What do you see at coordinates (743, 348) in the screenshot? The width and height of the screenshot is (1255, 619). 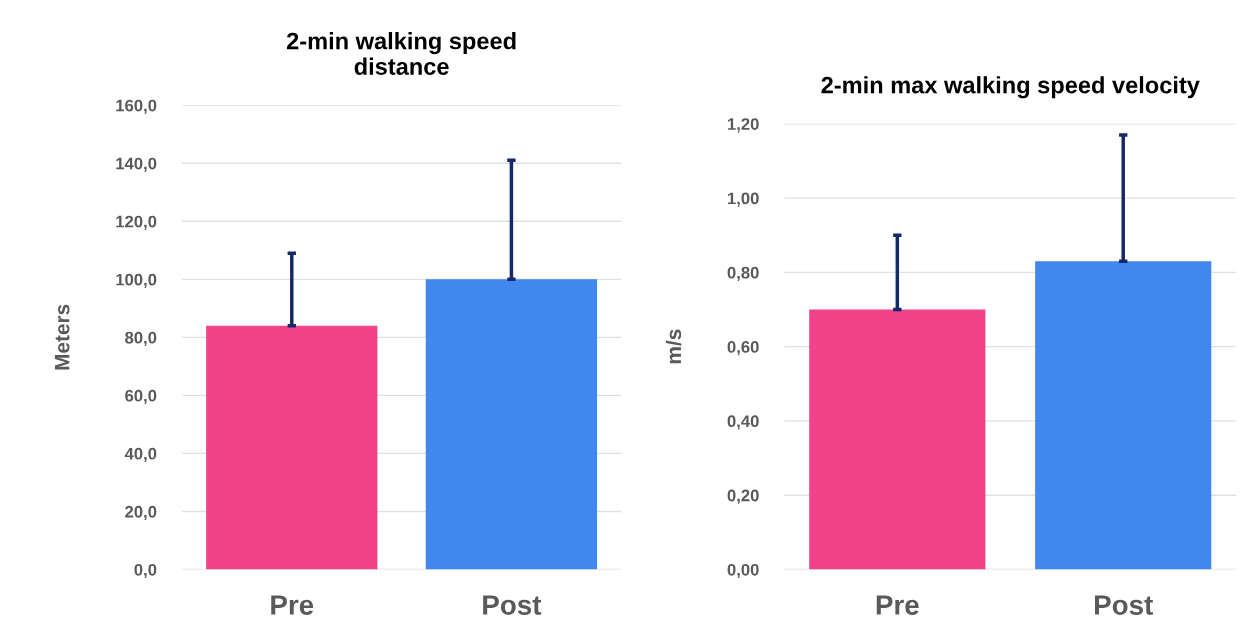 I see `y-tick-label: 0,60` at bounding box center [743, 348].